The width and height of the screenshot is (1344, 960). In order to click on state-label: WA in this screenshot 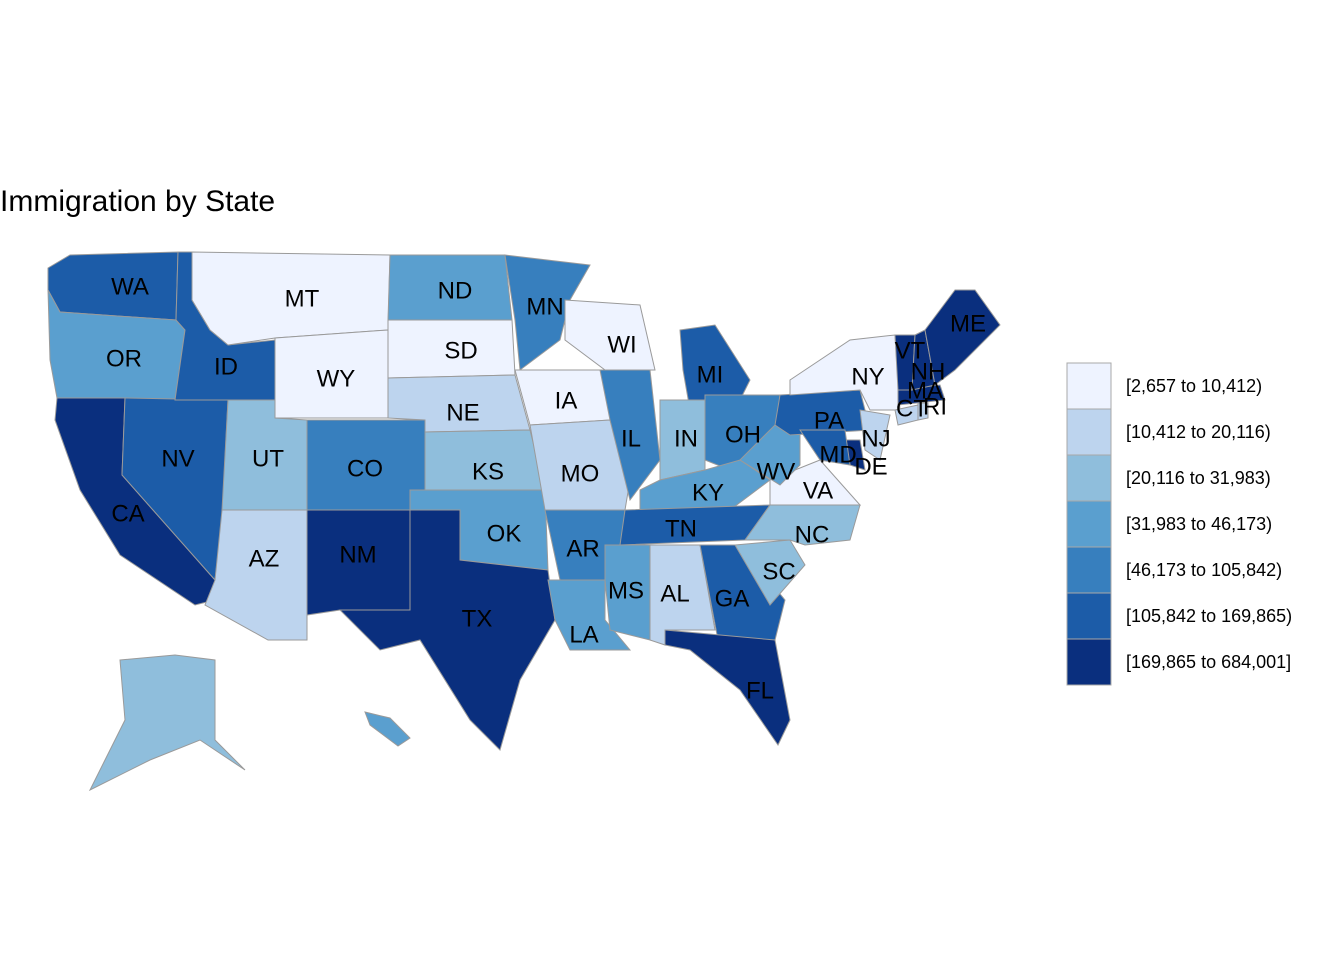, I will do `click(130, 286)`.